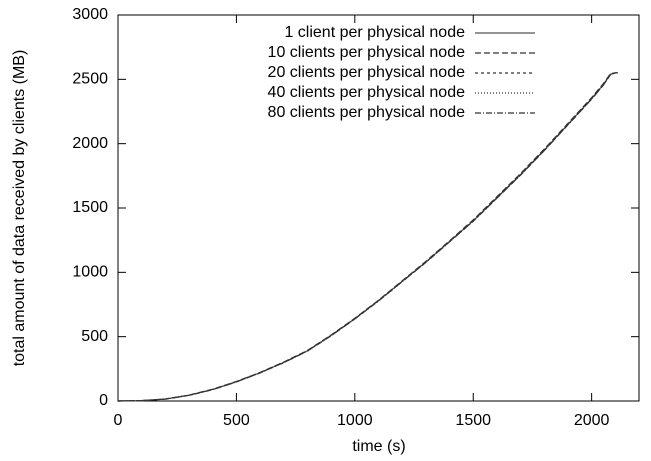  What do you see at coordinates (236, 420) in the screenshot?
I see `x-tick-label: 500` at bounding box center [236, 420].